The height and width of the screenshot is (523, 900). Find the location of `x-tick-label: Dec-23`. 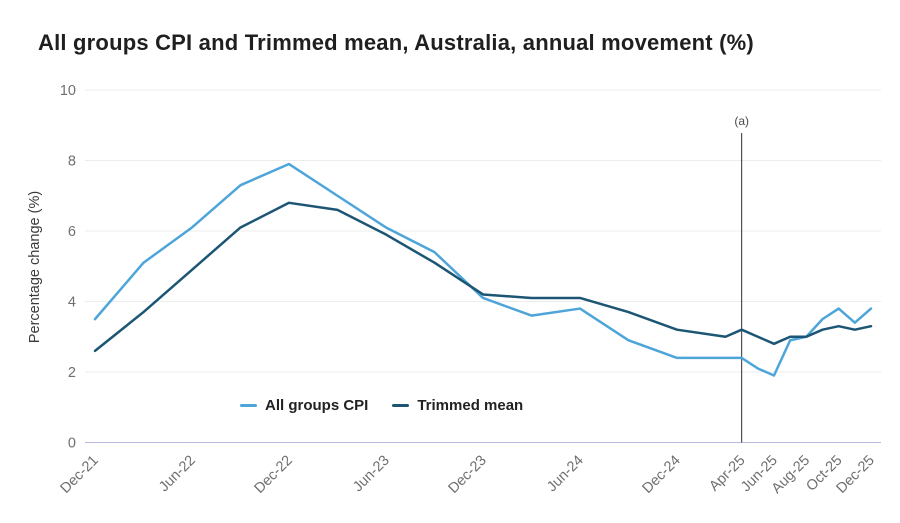

x-tick-label: Dec-23 is located at coordinates (467, 475).